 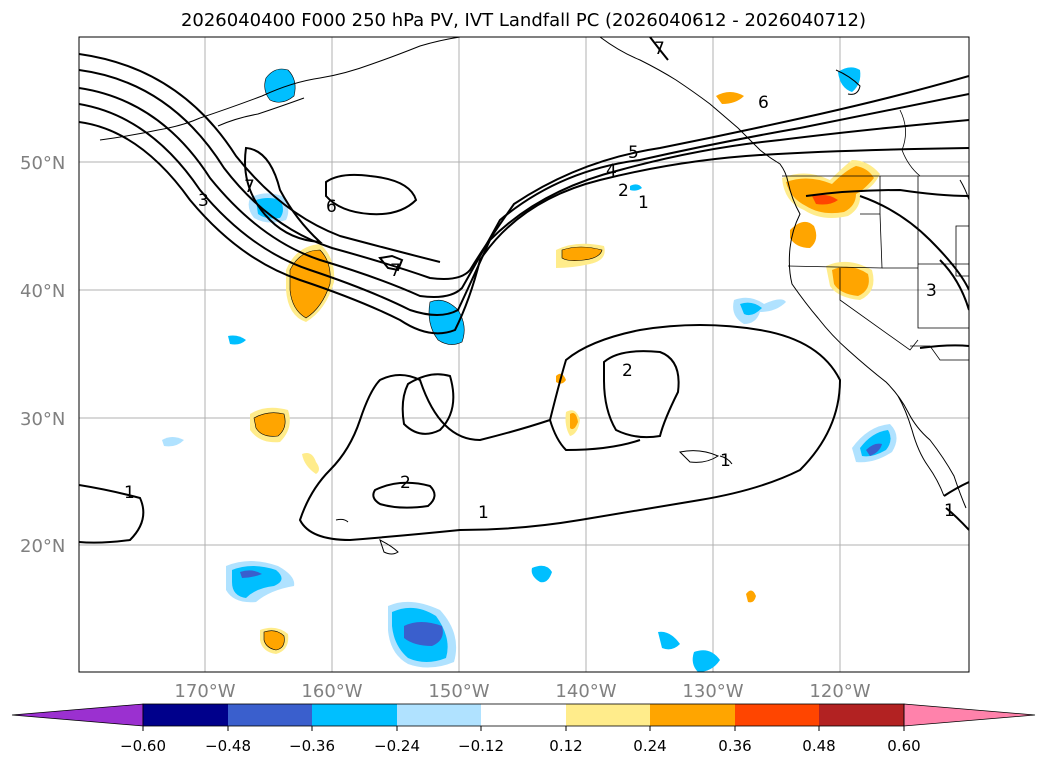 I want to click on lon-label: 140°W, so click(x=585, y=691).